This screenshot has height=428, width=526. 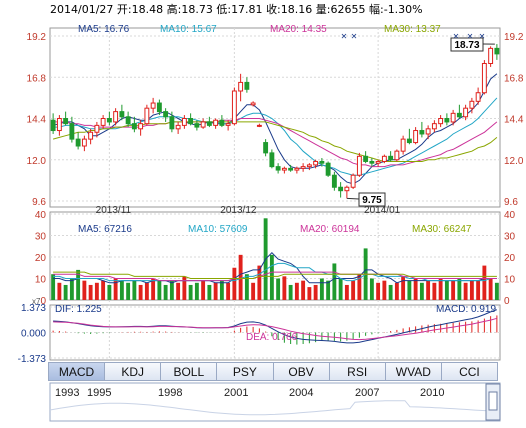 What do you see at coordinates (413, 371) in the screenshot?
I see `tab-wvad: WVAD` at bounding box center [413, 371].